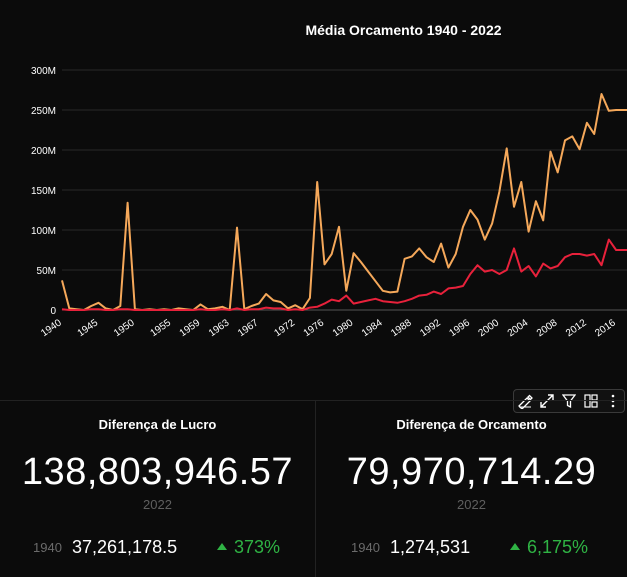  What do you see at coordinates (489, 328) in the screenshot?
I see `x-tick-label: 2000` at bounding box center [489, 328].